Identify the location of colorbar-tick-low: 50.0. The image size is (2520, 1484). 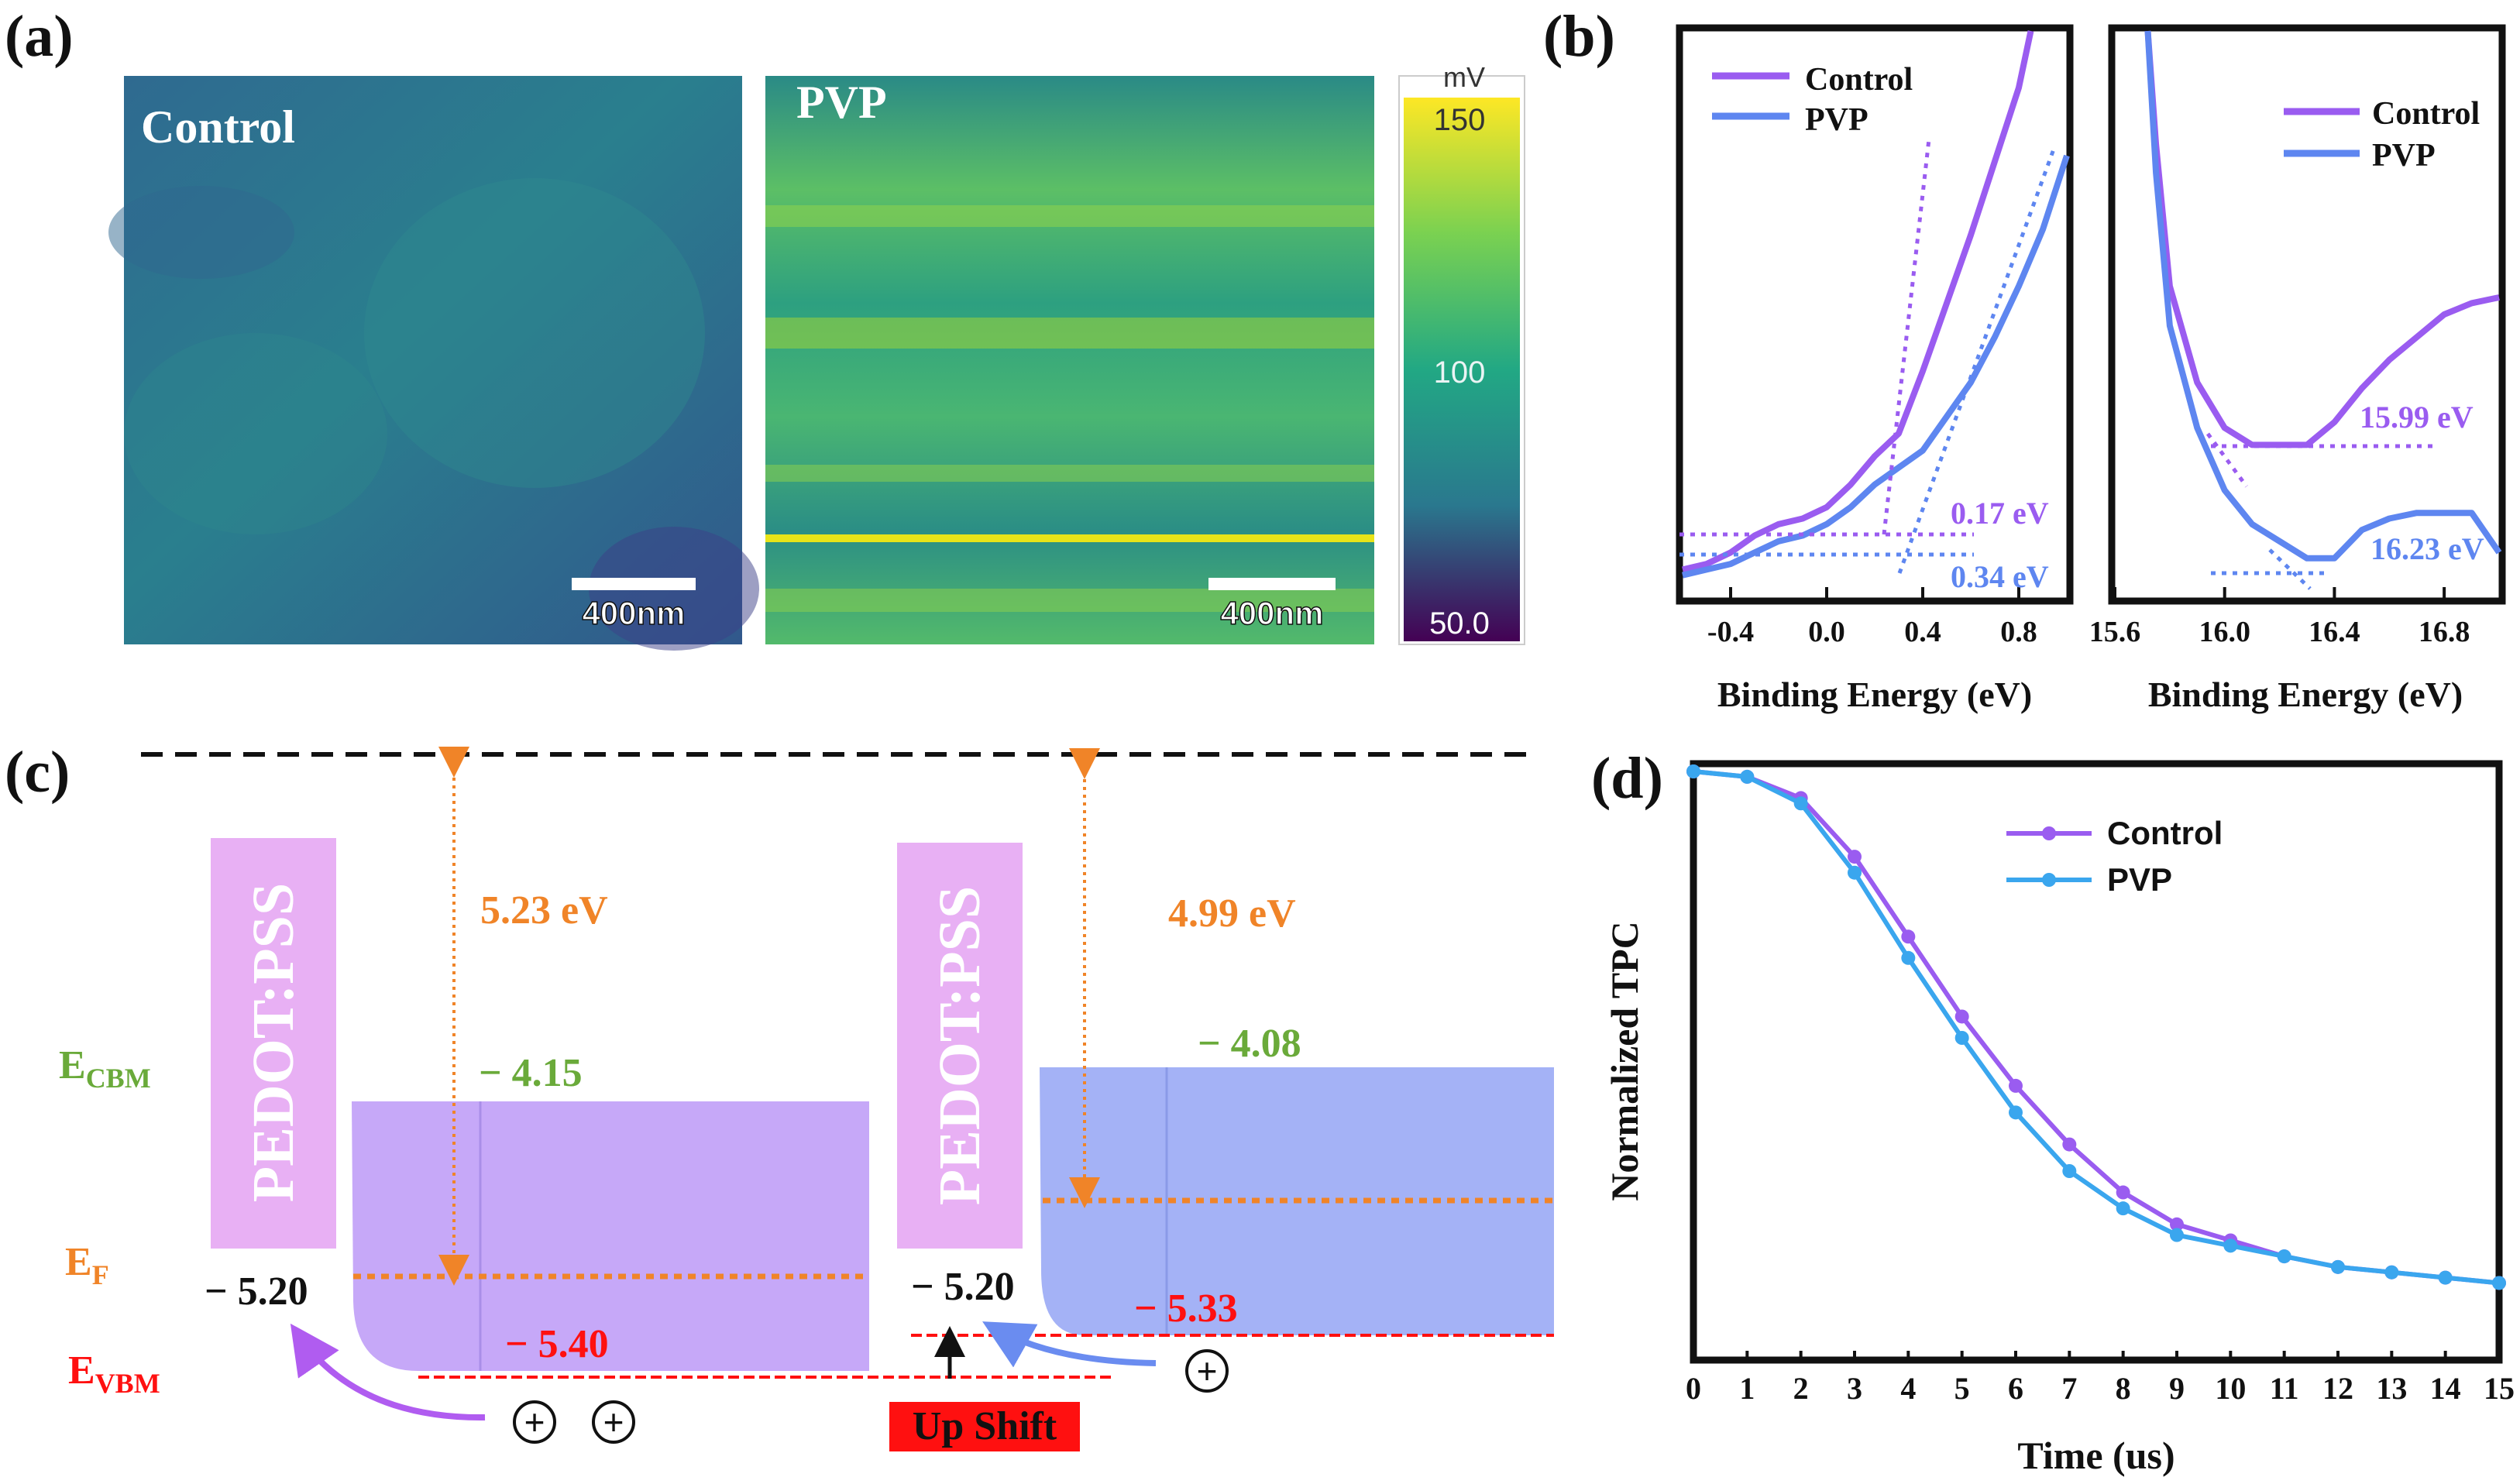
(1459, 623).